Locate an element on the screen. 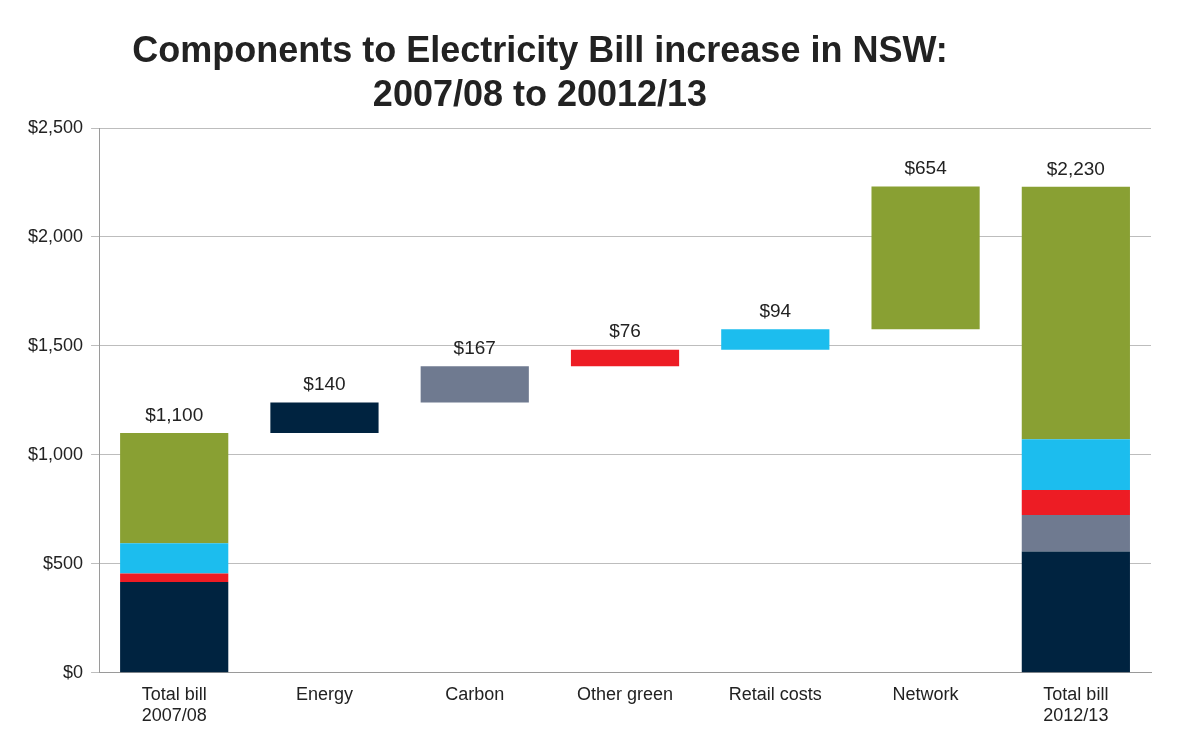 This screenshot has width=1199, height=740. y-tick-label: $2,000 is located at coordinates (55, 235).